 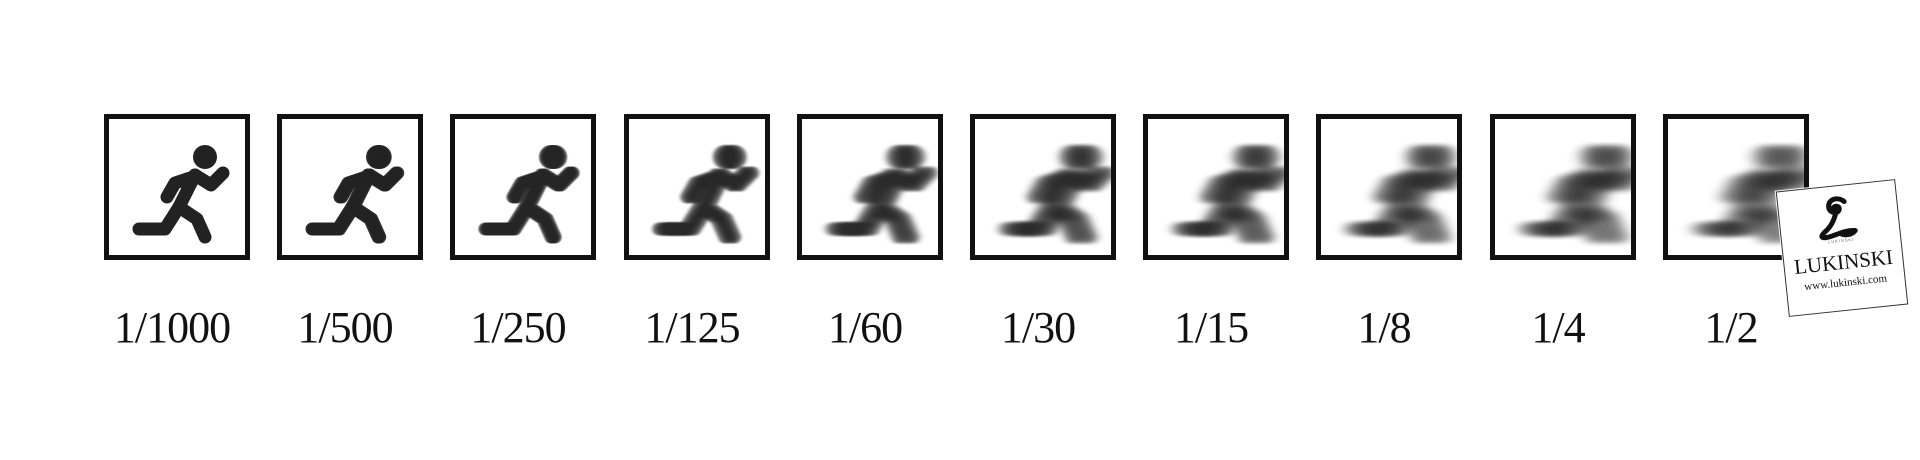 What do you see at coordinates (865, 327) in the screenshot?
I see `shutter-speed-label: 1/60` at bounding box center [865, 327].